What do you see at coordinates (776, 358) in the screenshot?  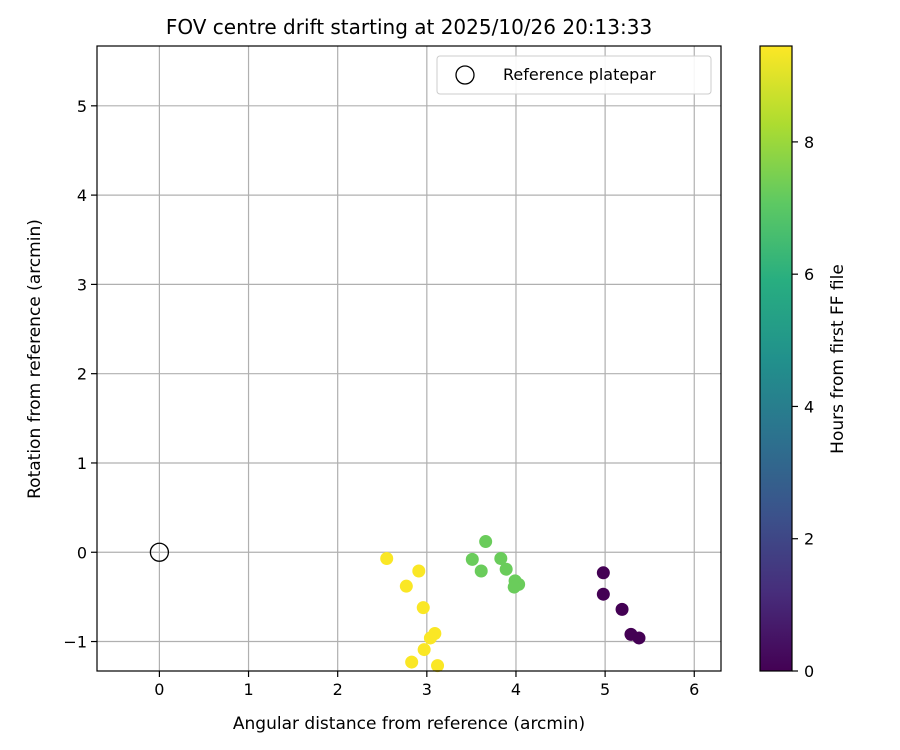 I see `colorbar-gradient` at bounding box center [776, 358].